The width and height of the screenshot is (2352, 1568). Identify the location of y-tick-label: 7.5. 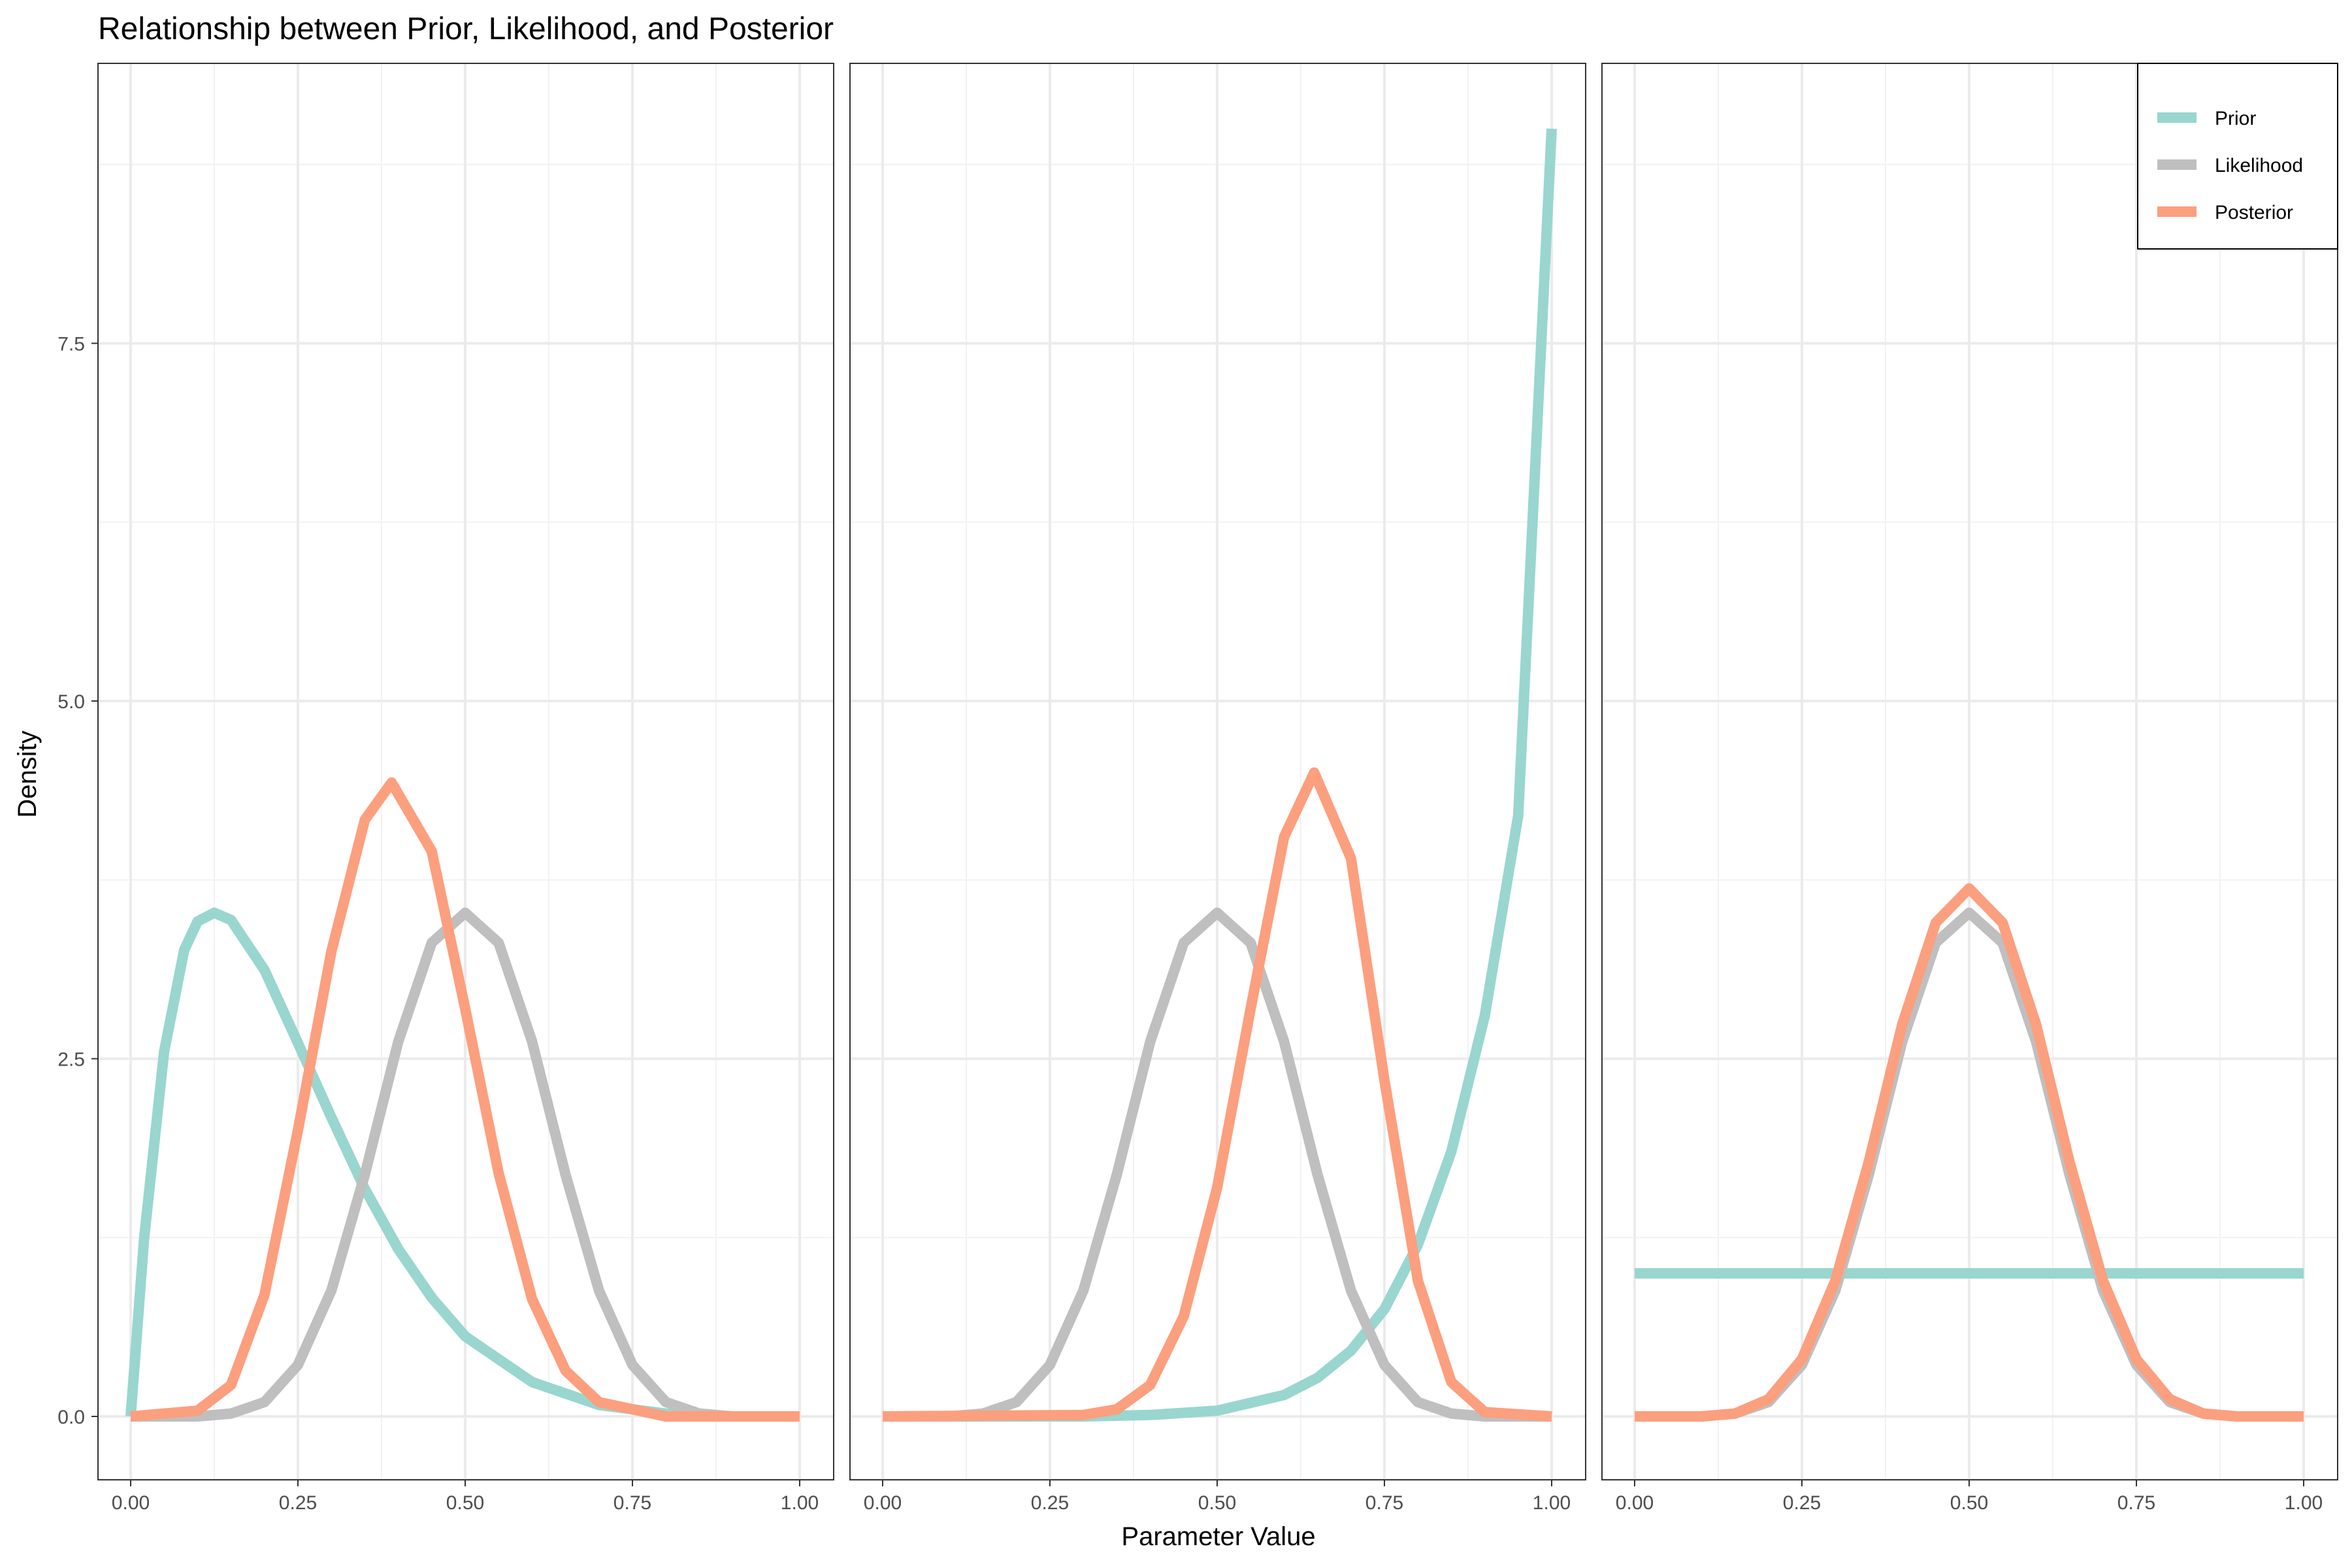
(71, 344).